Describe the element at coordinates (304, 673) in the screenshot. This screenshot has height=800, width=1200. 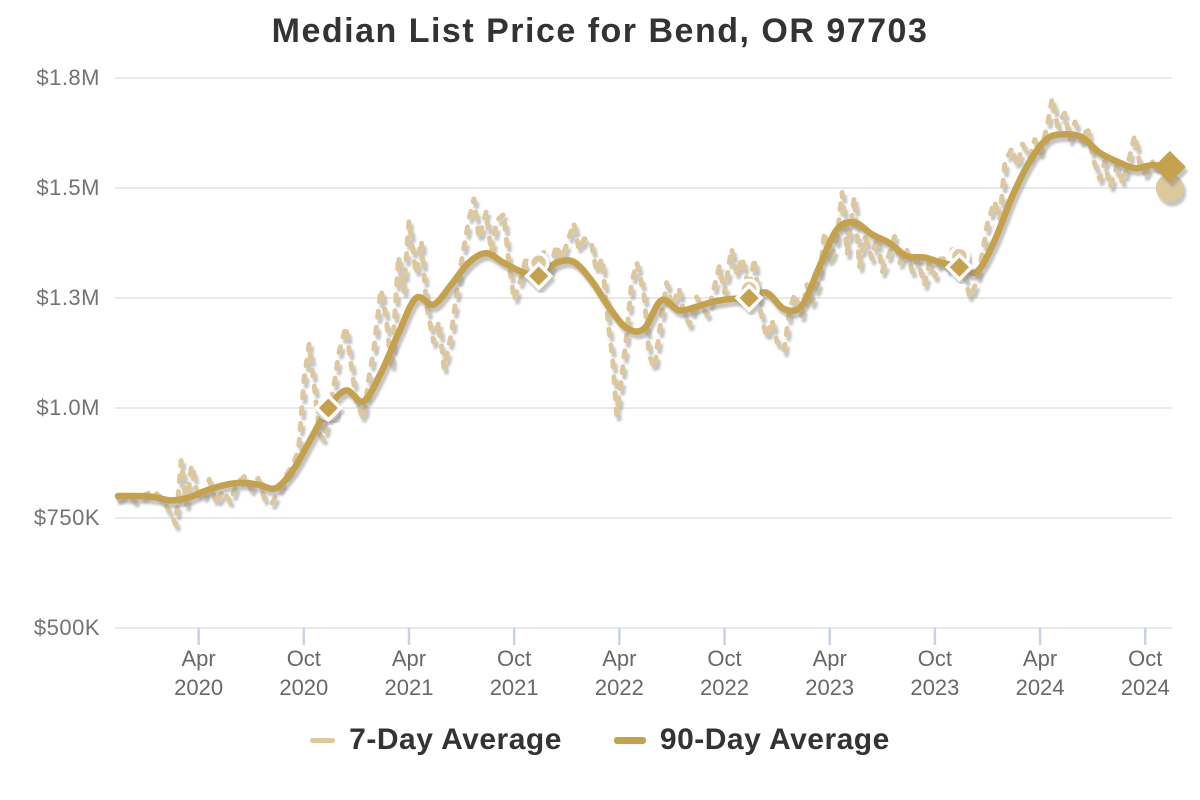
I see `x-axis-label: Oct 2020` at that location.